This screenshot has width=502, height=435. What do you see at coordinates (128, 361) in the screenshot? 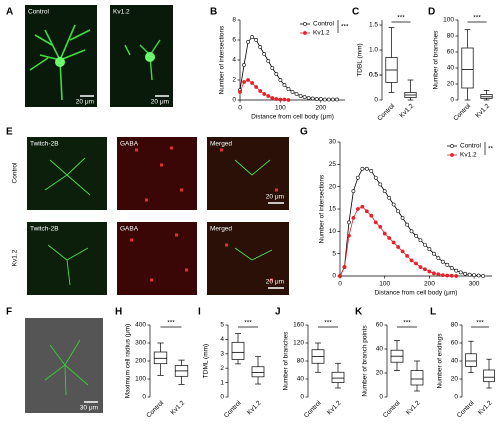
I see `y-axis-label: Maximum cell radius (μm)` at bounding box center [128, 361].